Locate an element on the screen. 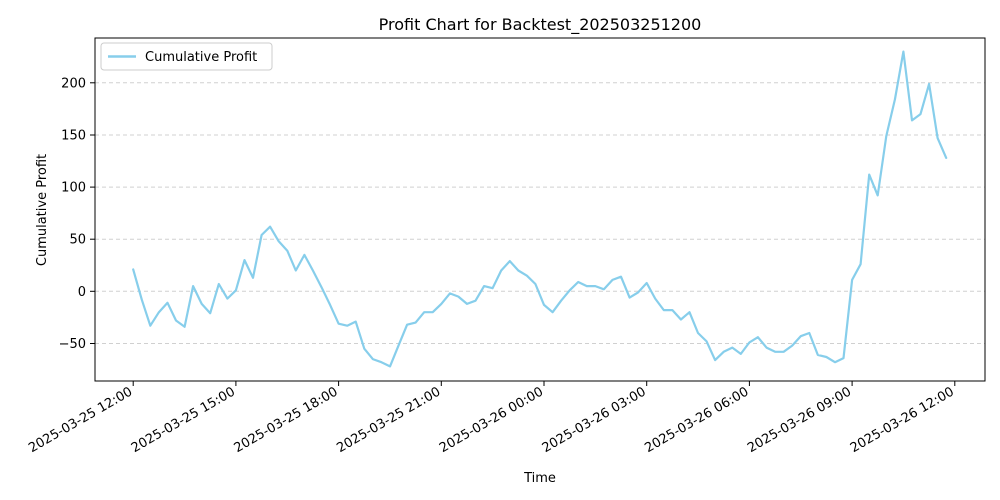 The height and width of the screenshot is (500, 1000). legend: Cumulative Profit is located at coordinates (186, 56).